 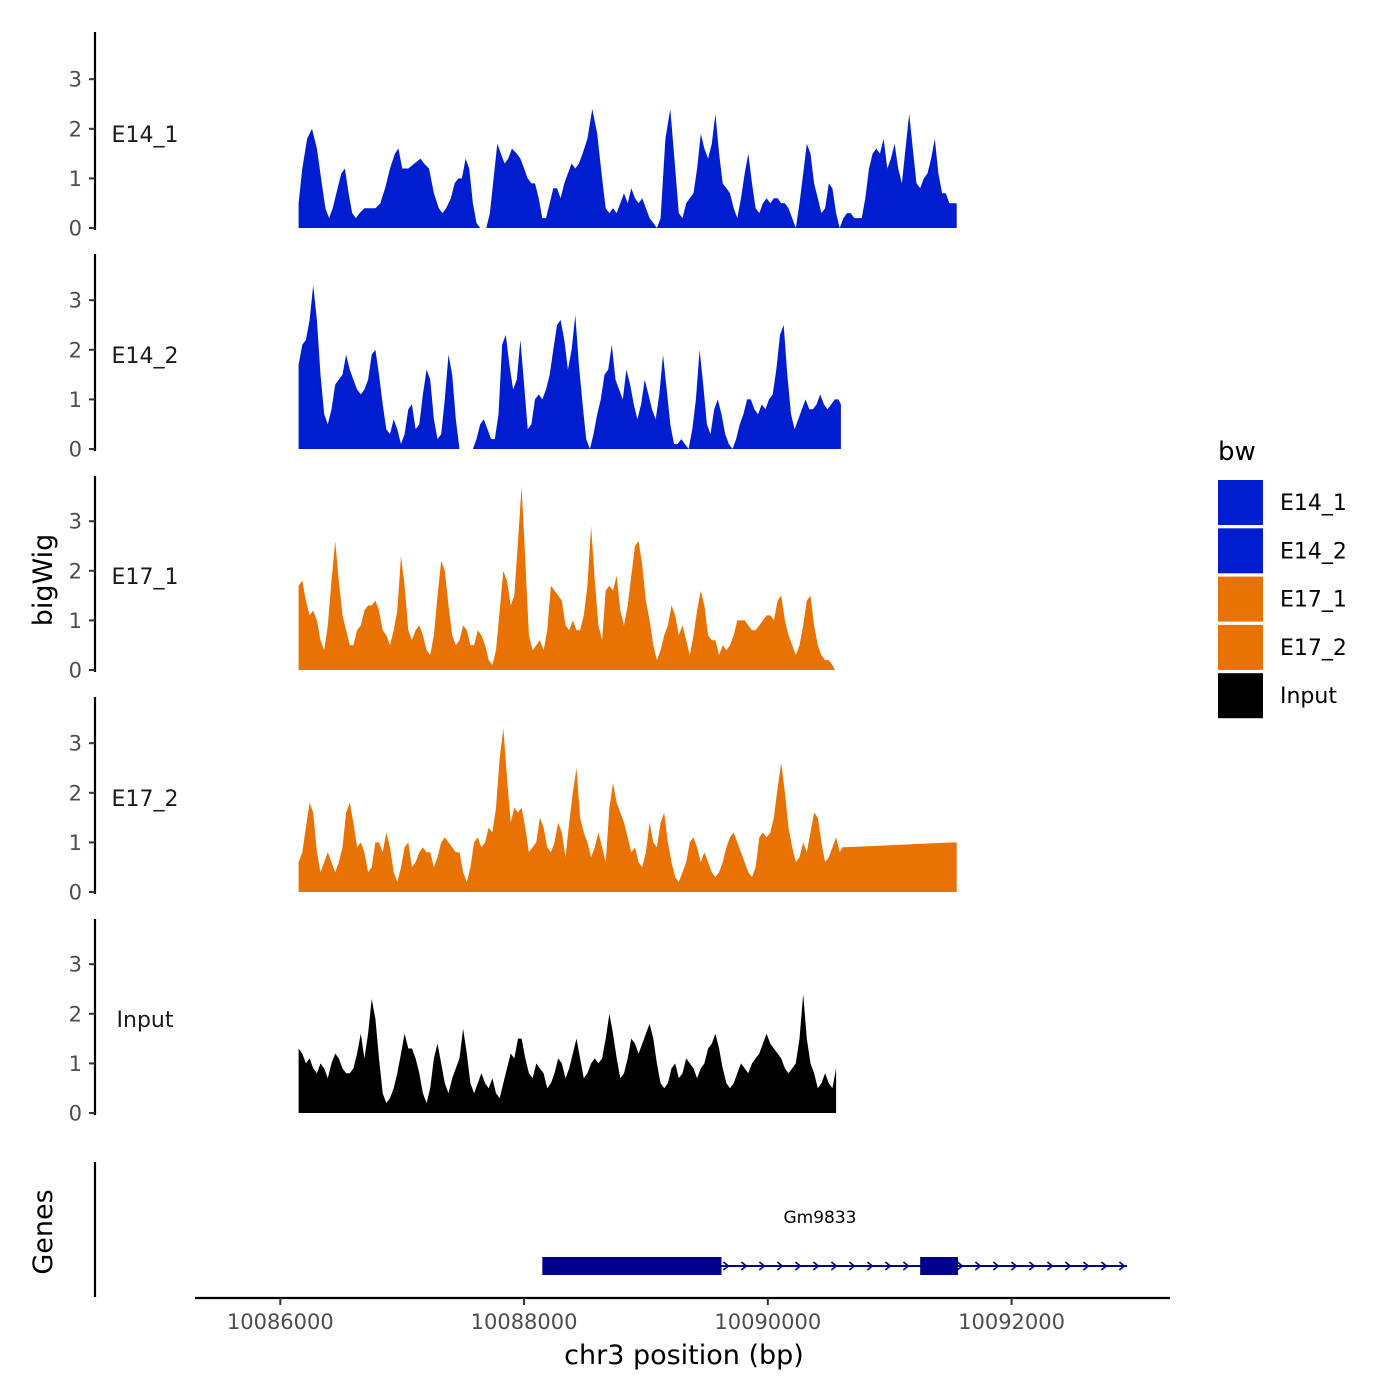 I want to click on coverage-area-input, so click(x=567, y=1053).